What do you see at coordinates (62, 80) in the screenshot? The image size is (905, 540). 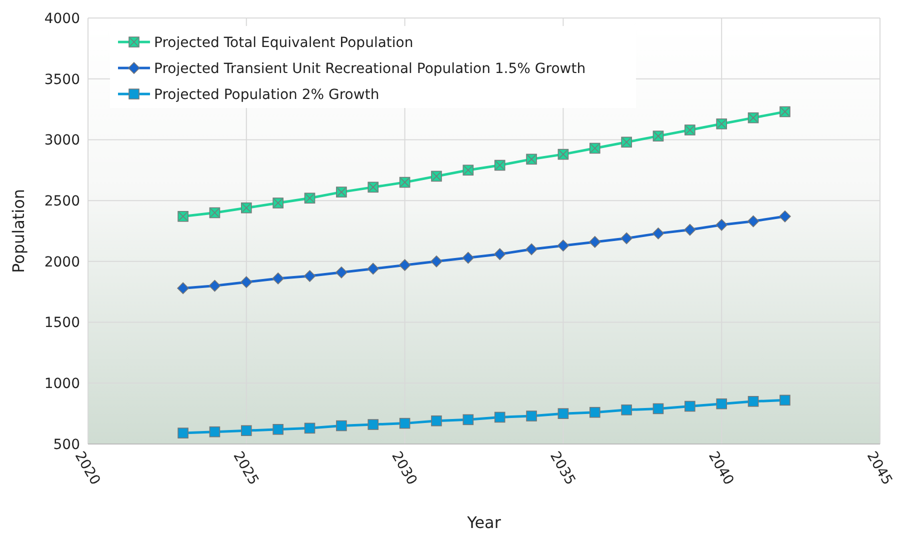 I see `y-tick-label: 3500` at bounding box center [62, 80].